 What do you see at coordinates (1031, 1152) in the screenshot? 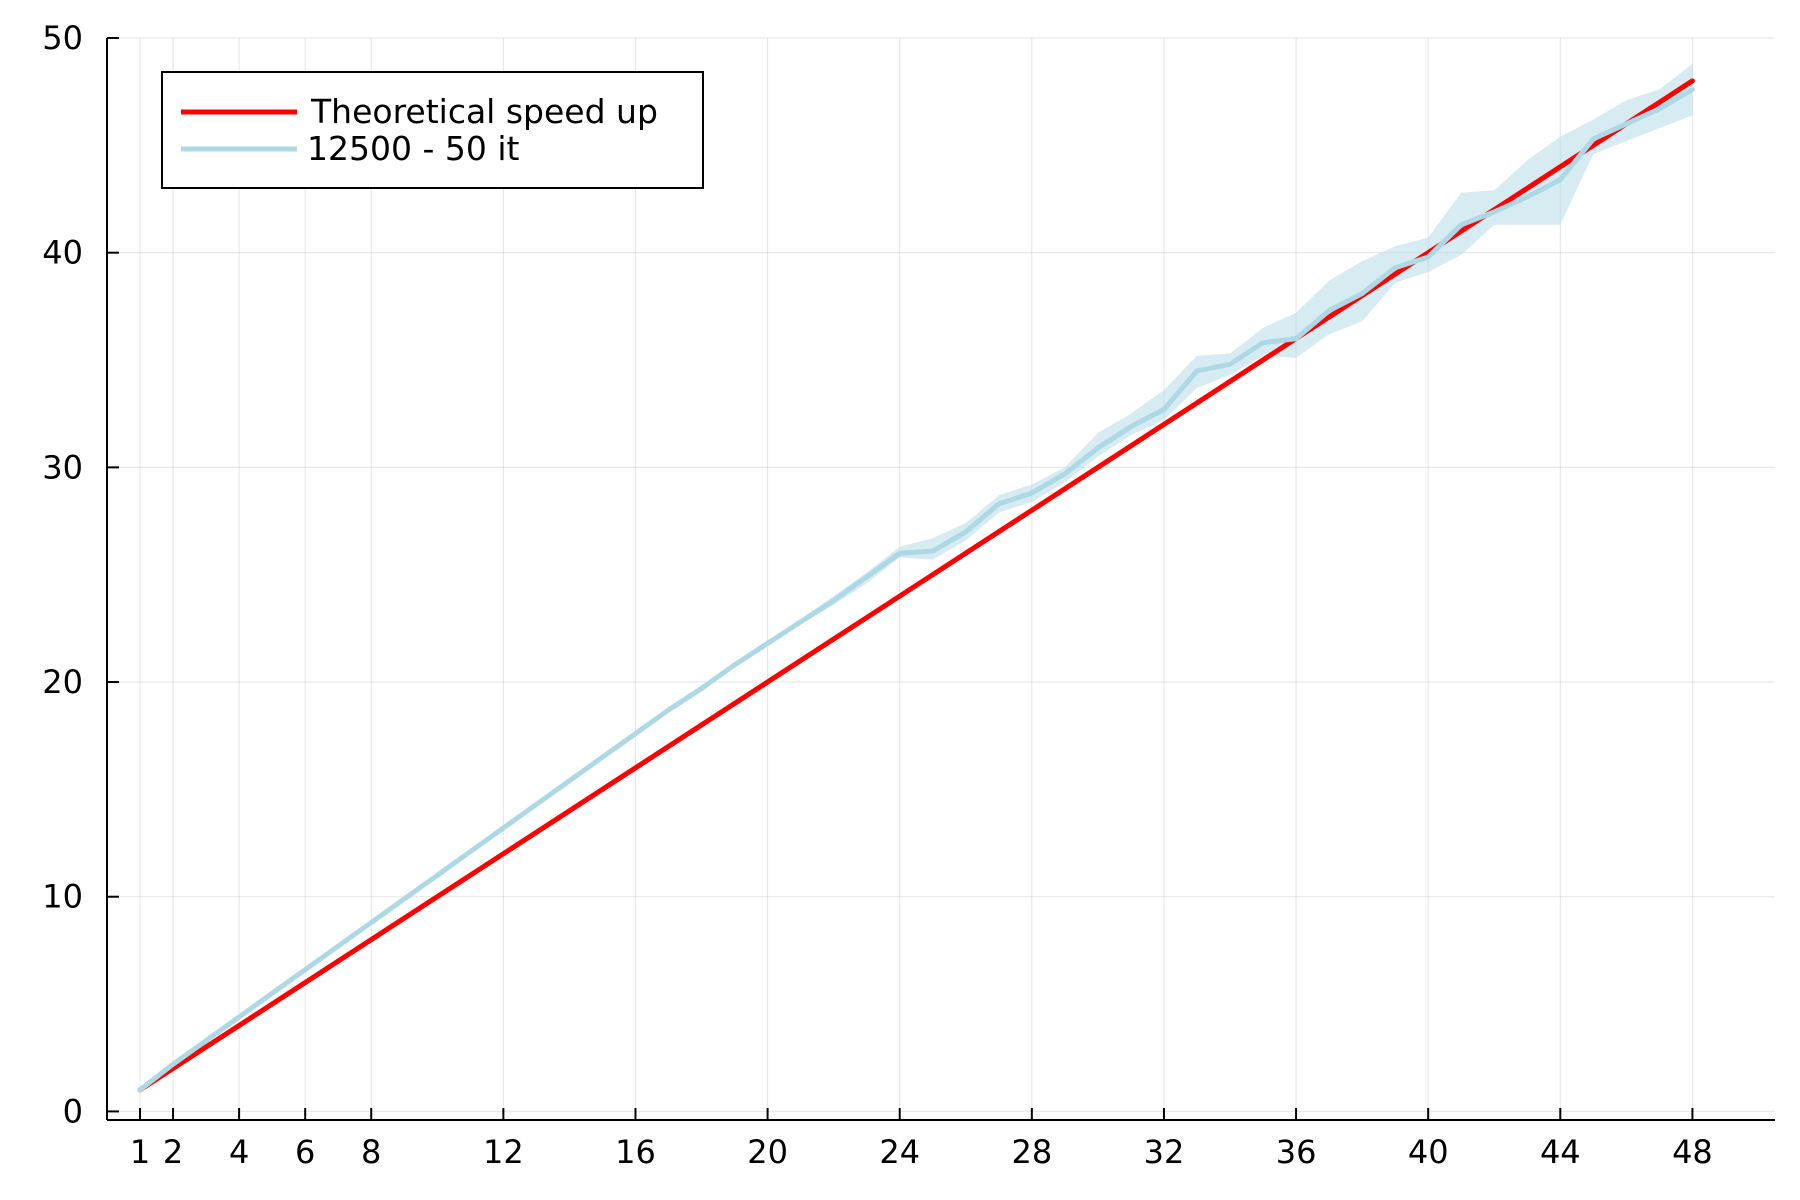
I see `x-tick-label: 28` at bounding box center [1031, 1152].